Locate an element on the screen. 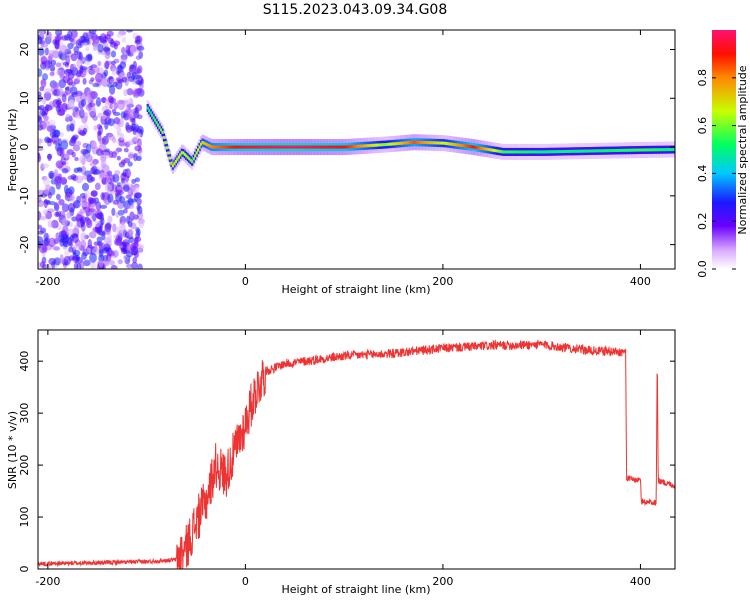  spectrogram-y-label: Frequency (Hz) is located at coordinates (12, 150).